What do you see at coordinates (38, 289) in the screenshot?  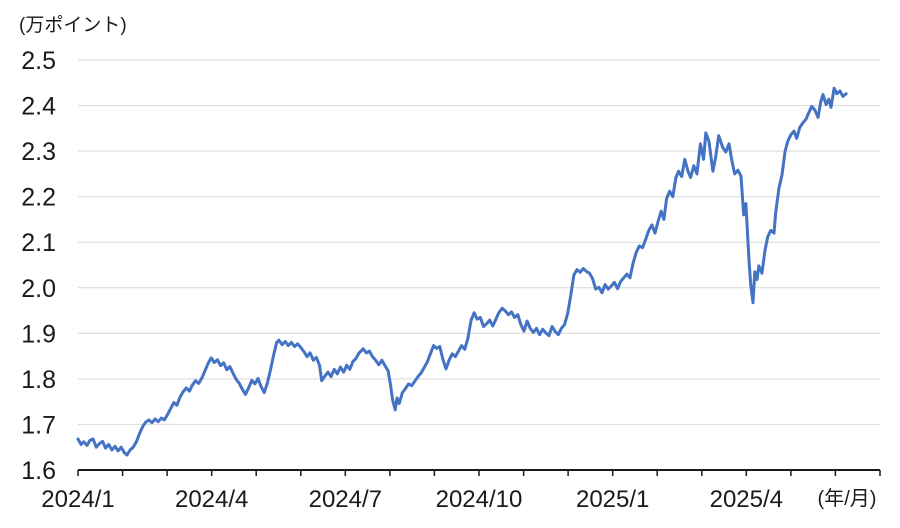 I see `y-tick-label: 2.0` at bounding box center [38, 289].